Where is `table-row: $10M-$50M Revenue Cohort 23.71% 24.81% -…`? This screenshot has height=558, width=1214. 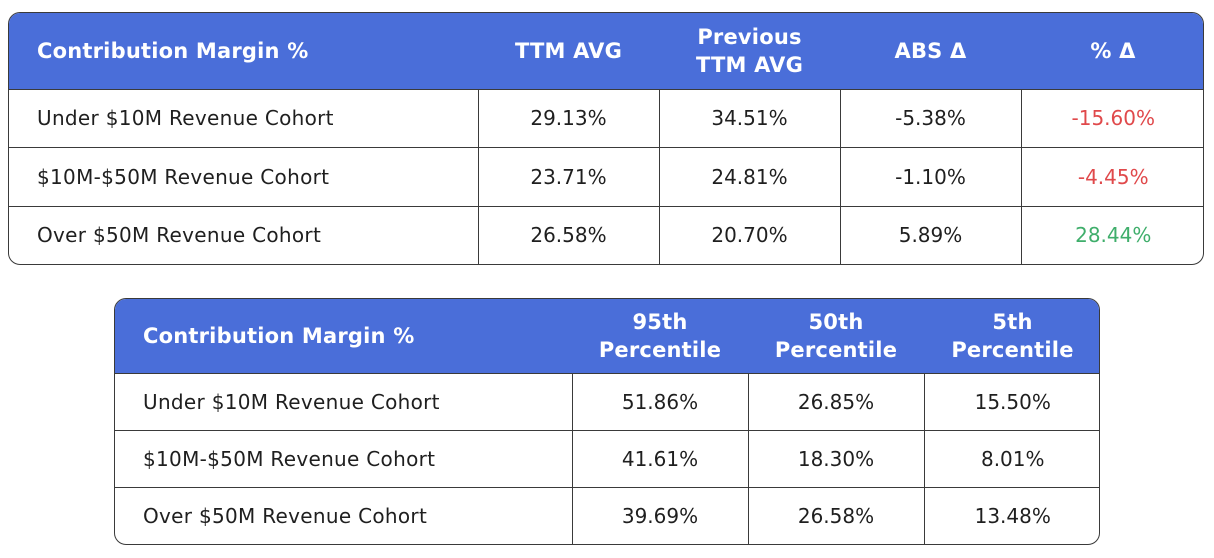 table-row: $10M-$50M Revenue Cohort 23.71% 24.81% -… is located at coordinates (606, 177).